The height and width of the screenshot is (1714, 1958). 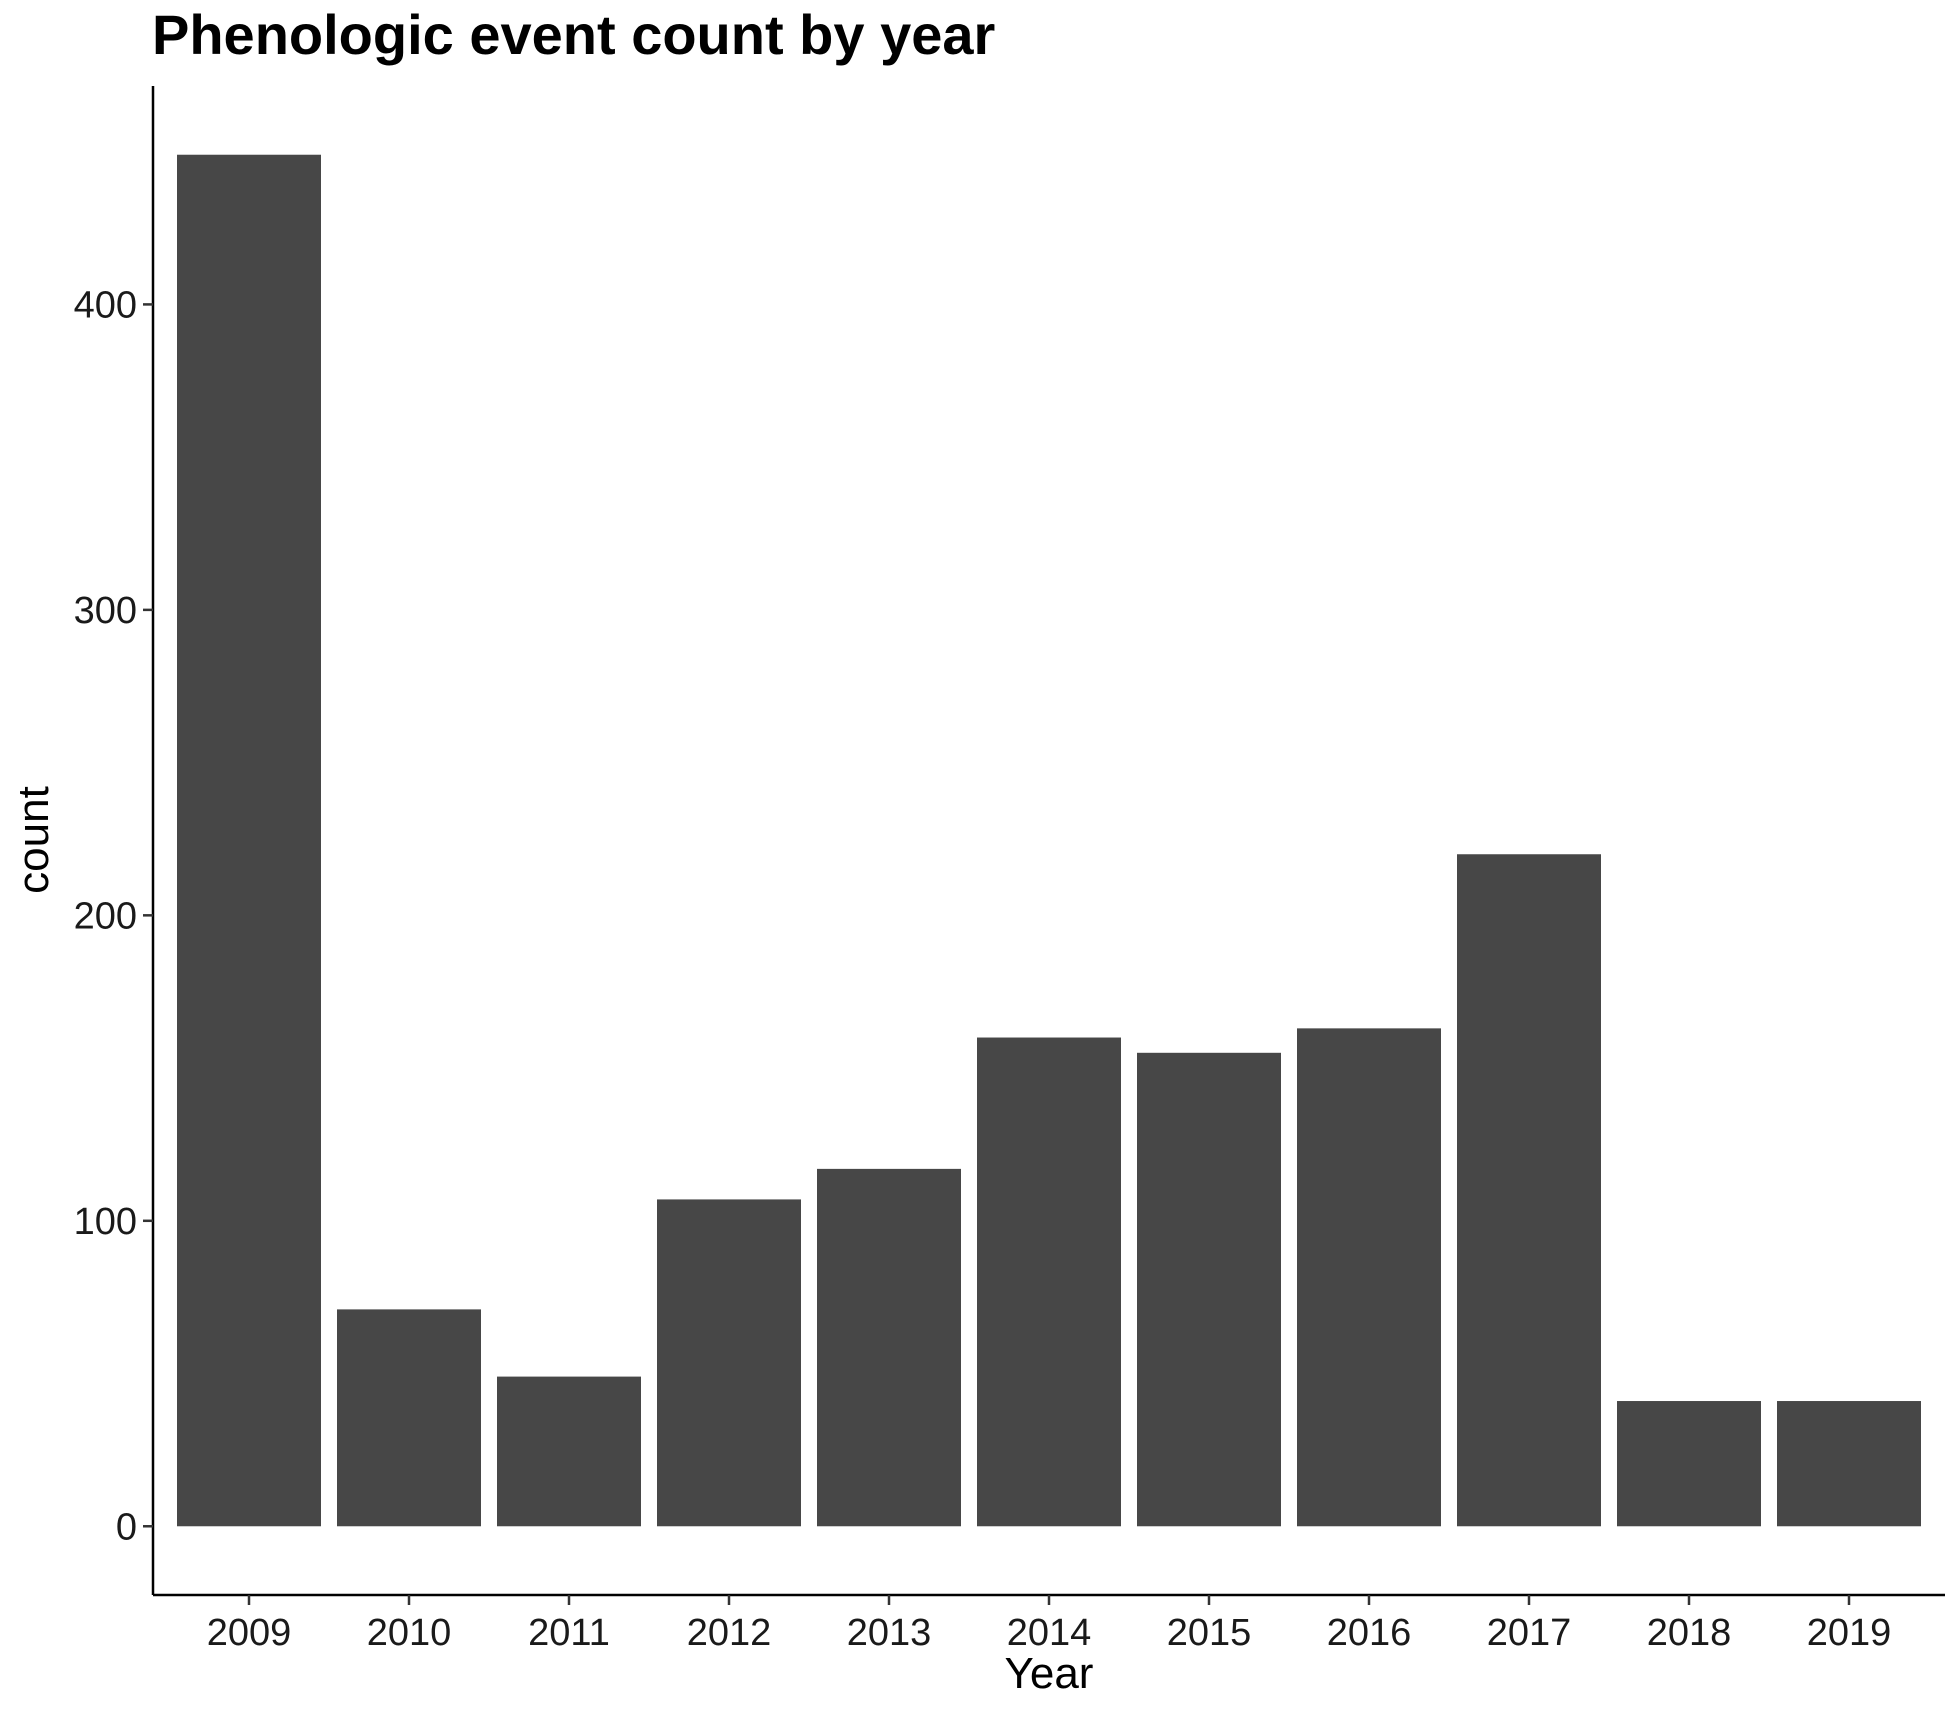 I want to click on y-tick-label-100: 100, so click(x=105, y=1222).